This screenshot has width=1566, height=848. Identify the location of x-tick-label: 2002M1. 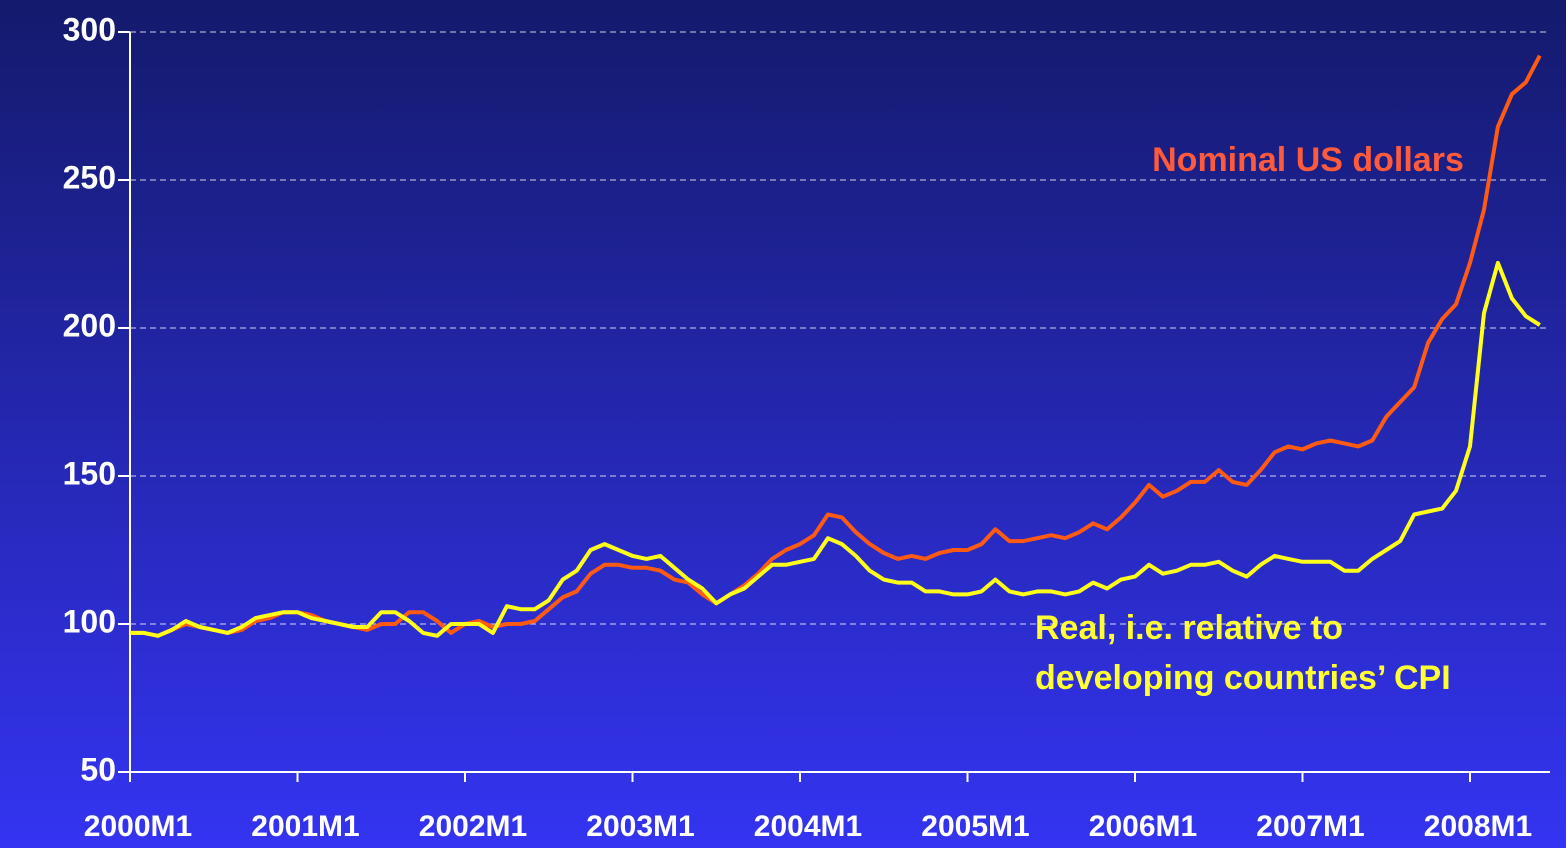
(473, 826).